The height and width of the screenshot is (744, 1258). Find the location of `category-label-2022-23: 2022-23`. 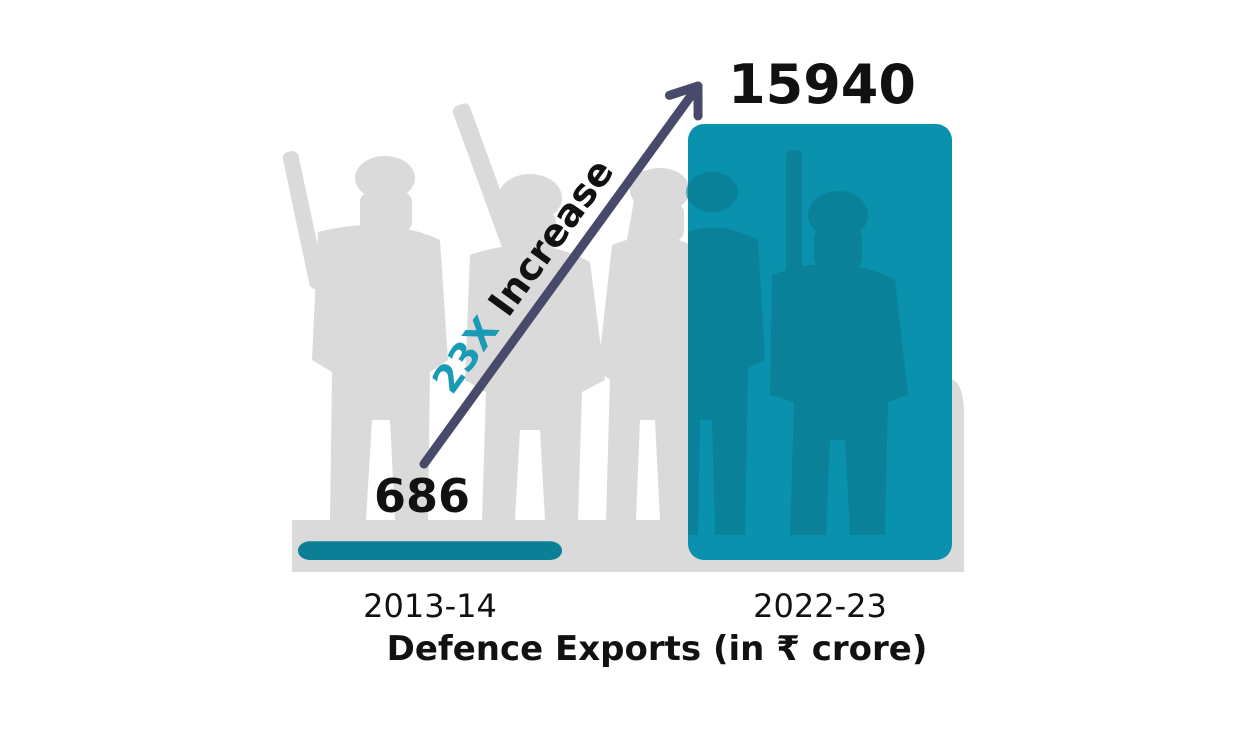

category-label-2022-23: 2022-23 is located at coordinates (820, 606).